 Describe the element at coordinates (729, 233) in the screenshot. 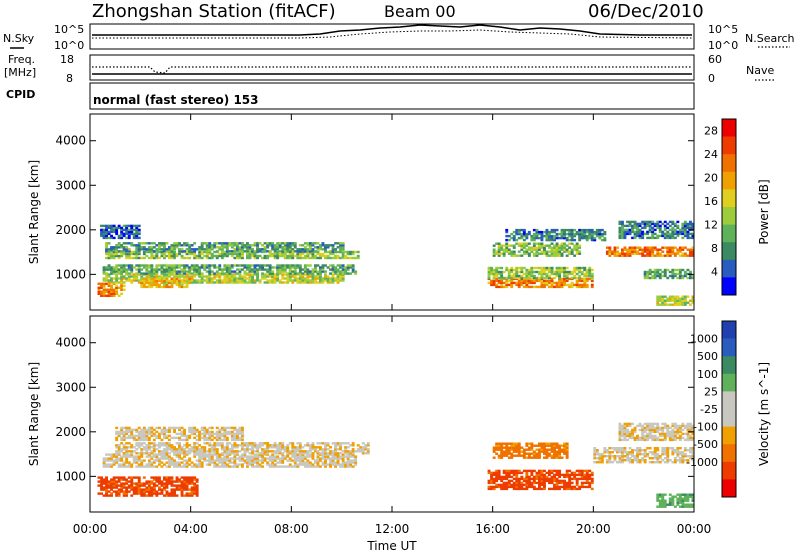

I see `colorbar-swatch` at that location.